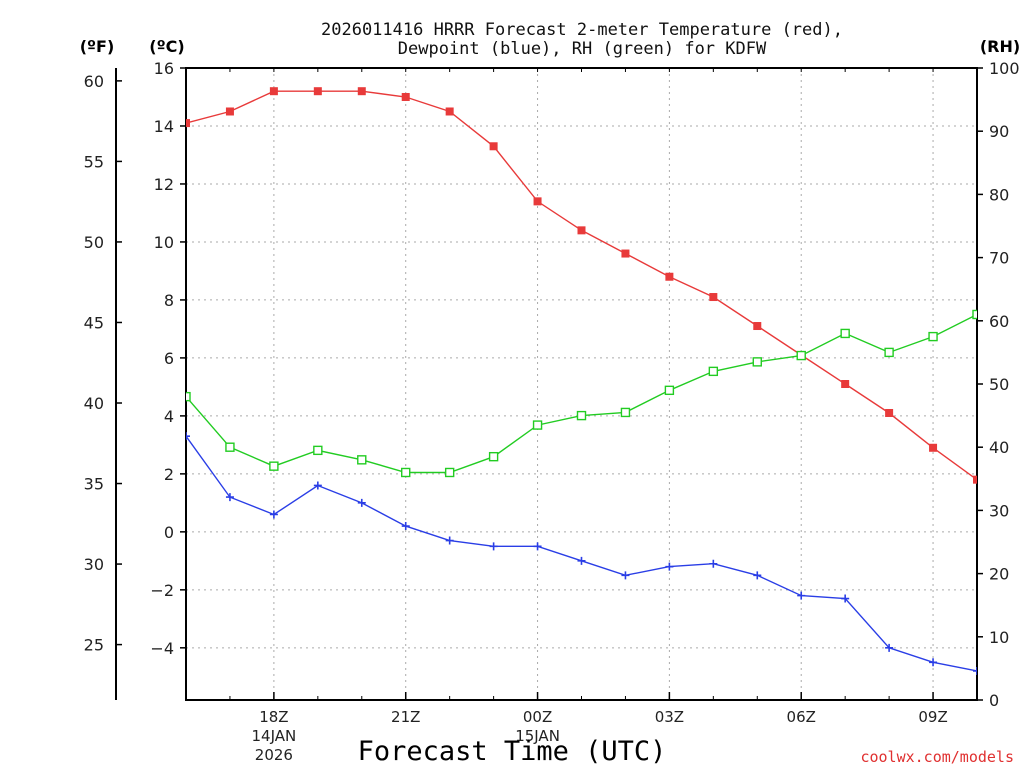 This screenshot has height=768, width=1024. Describe the element at coordinates (273, 717) in the screenshot. I see `x-tick-label: 18Z` at that location.